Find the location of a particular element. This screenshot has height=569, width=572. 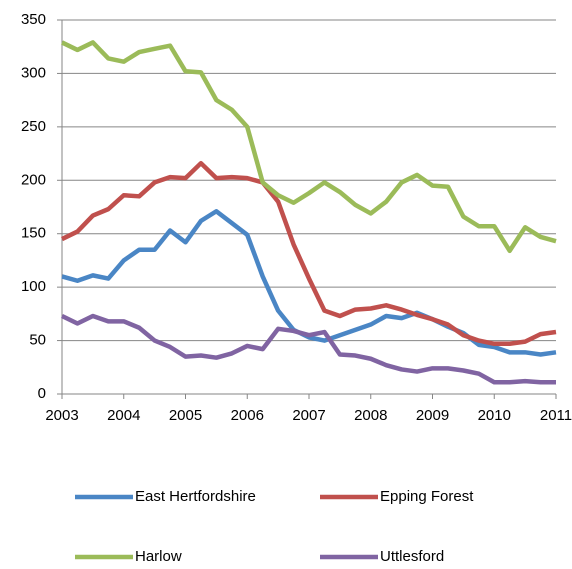

x-tick-label: 2010 is located at coordinates (494, 415).